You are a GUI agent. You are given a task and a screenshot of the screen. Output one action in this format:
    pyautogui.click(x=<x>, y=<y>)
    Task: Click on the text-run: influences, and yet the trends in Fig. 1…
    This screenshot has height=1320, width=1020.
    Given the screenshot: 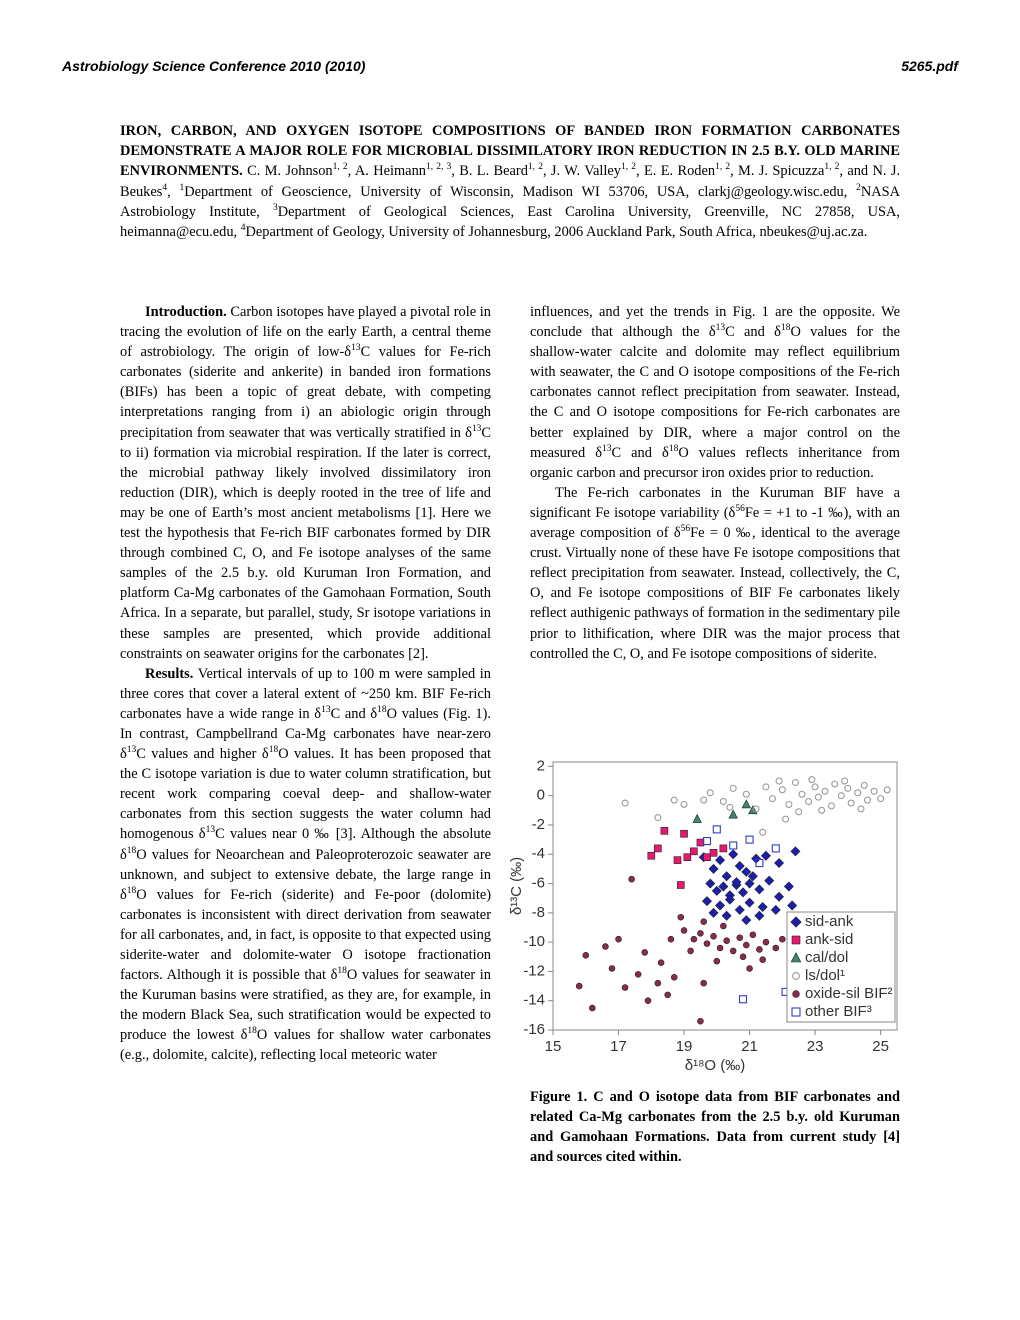 What is the action you would take?
    pyautogui.click(x=715, y=322)
    